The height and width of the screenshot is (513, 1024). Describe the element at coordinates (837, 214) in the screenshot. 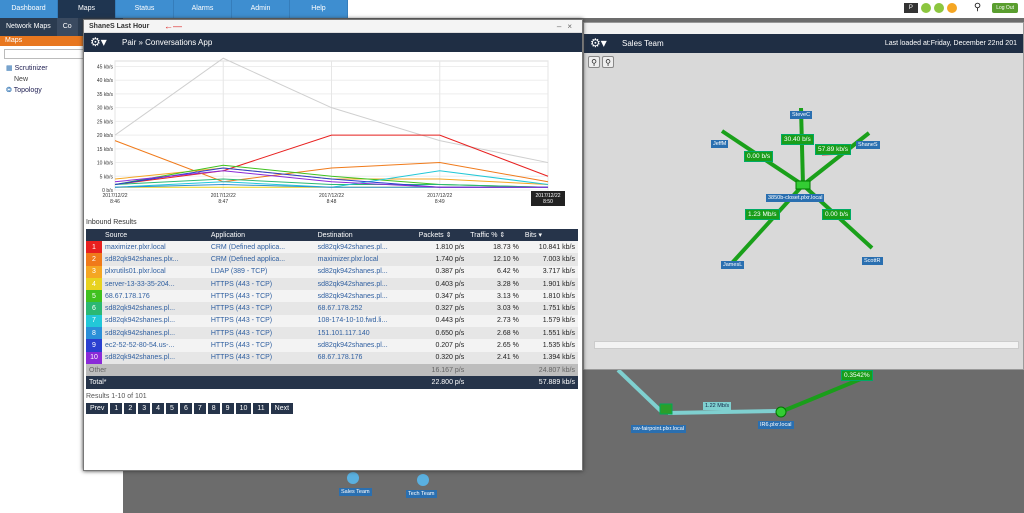

I see `link-label-scottr: 0.00 b/s` at that location.